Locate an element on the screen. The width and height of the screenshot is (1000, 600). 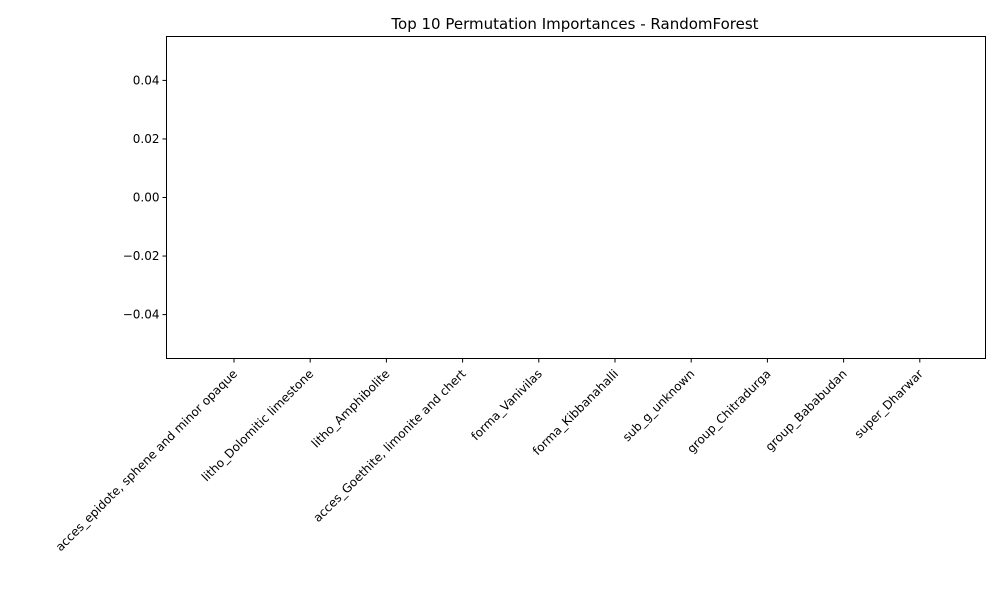
x-tick-label: sub_g_unknown is located at coordinates (659, 406).